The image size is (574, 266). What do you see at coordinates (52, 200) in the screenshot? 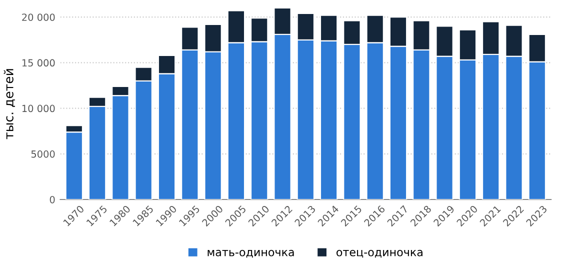
I see `y-tick-label: 0` at bounding box center [52, 200].